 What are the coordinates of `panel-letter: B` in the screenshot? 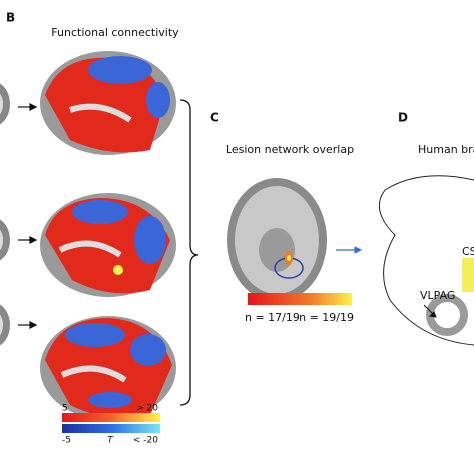 It's located at (10, 18).